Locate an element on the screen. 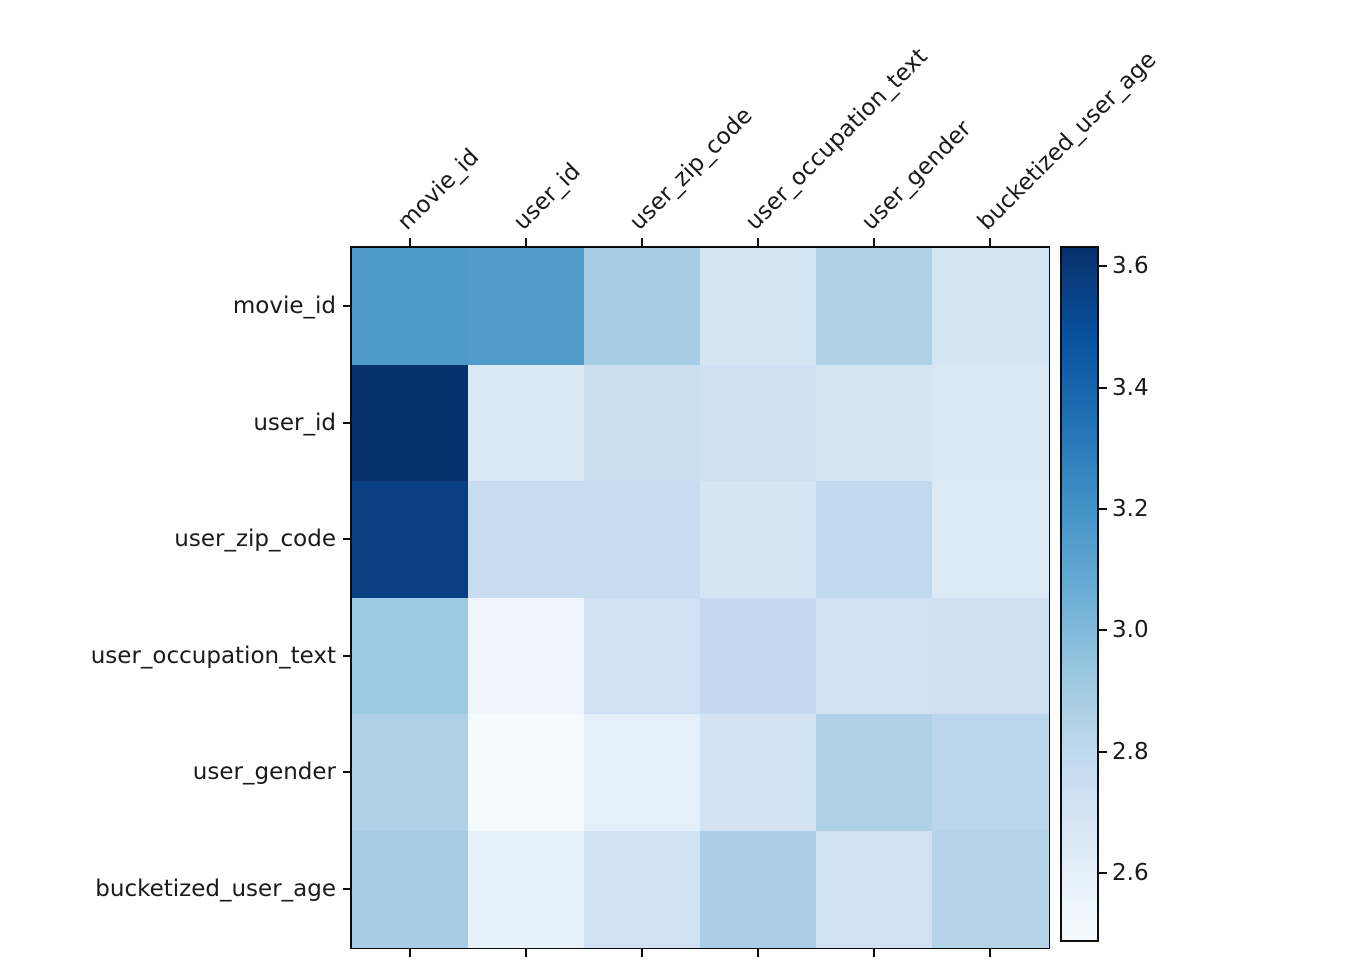 The width and height of the screenshot is (1372, 964). heatmap-cell-user_zip_code-bucketized_user_age is located at coordinates (991, 540).